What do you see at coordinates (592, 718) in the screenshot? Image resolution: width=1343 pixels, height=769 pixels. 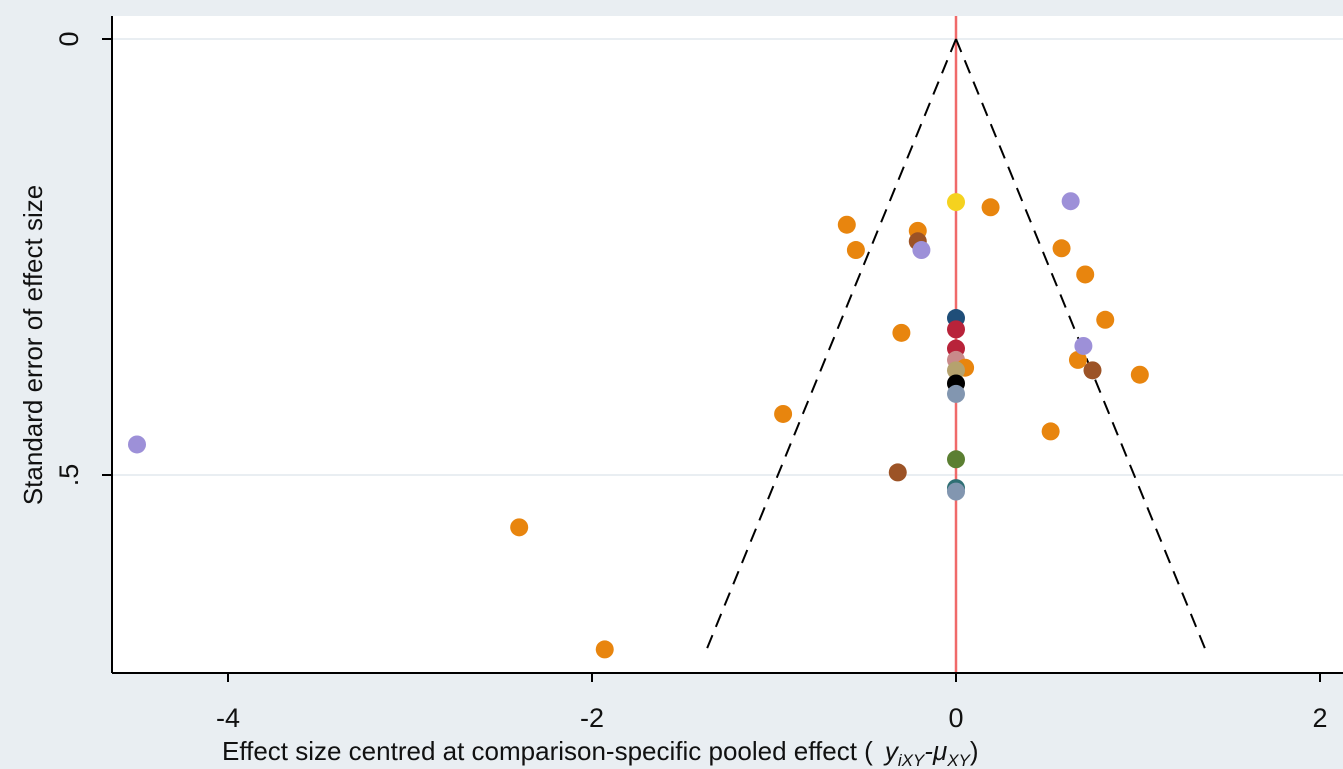 I see `x-tick-label-1: -2` at bounding box center [592, 718].